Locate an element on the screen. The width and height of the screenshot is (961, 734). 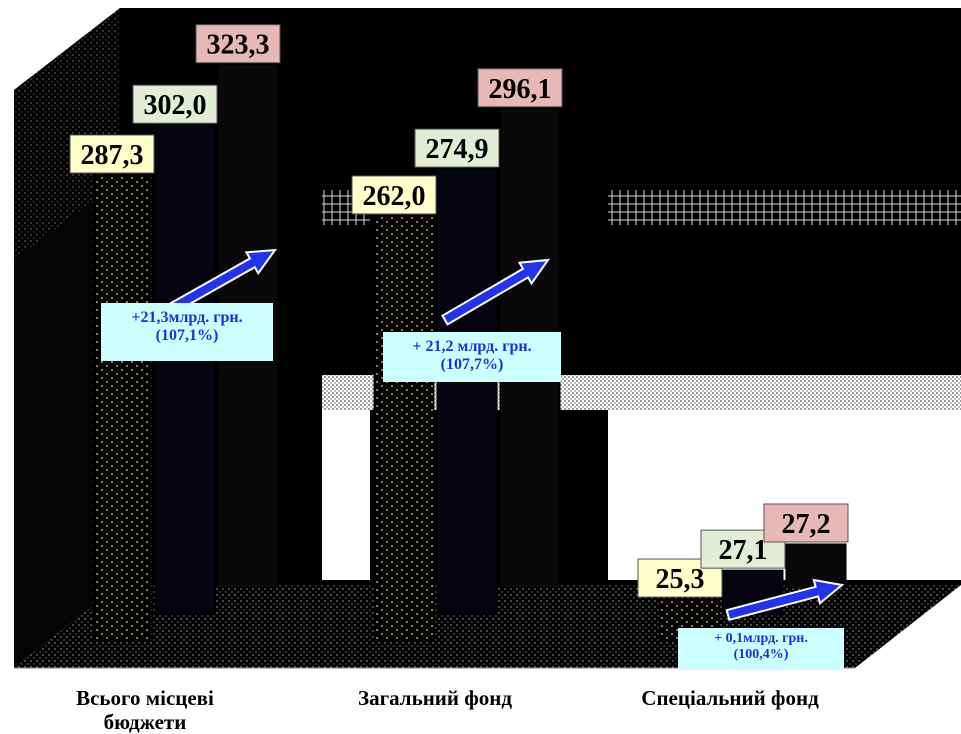
value-label-c3-s3: 27,2 is located at coordinates (806, 524).